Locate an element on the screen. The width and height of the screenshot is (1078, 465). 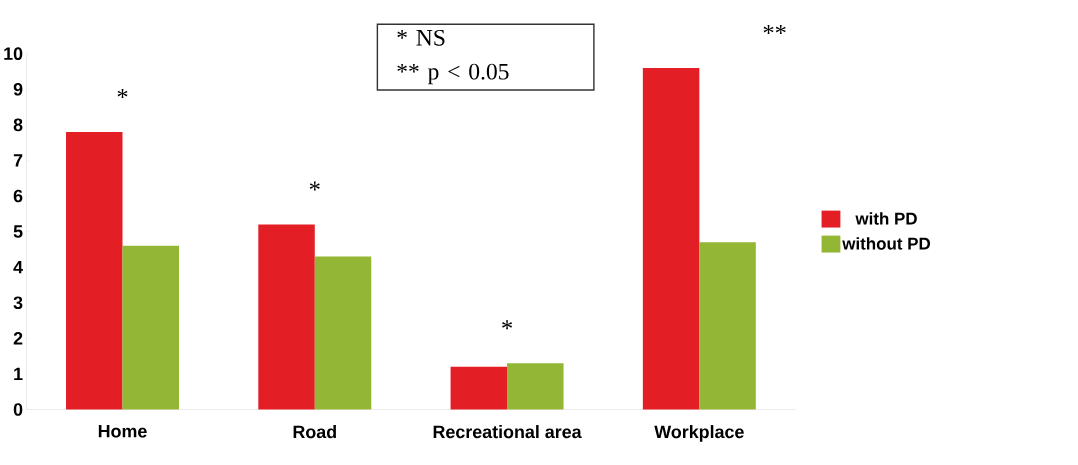
x-tick-label: Road is located at coordinates (314, 432).